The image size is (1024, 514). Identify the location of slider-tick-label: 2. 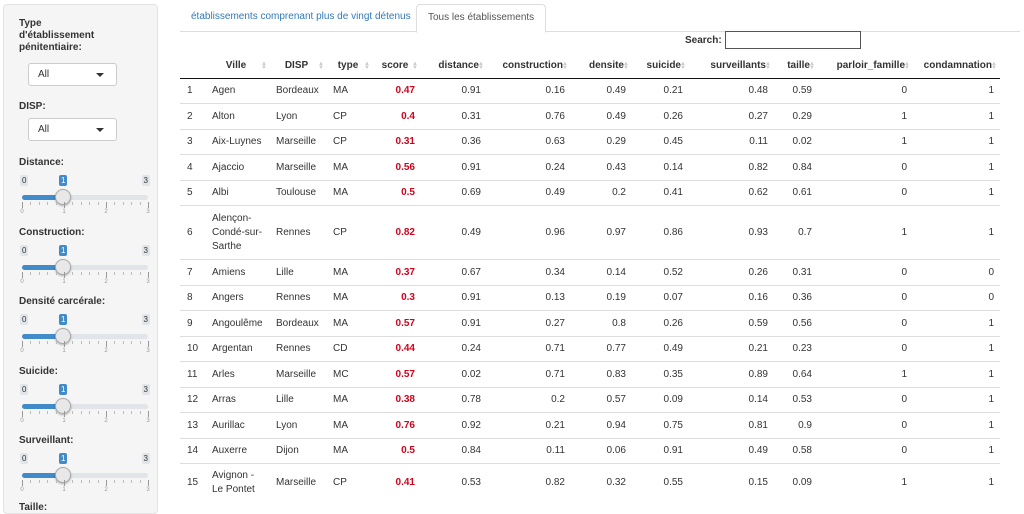
(106, 421).